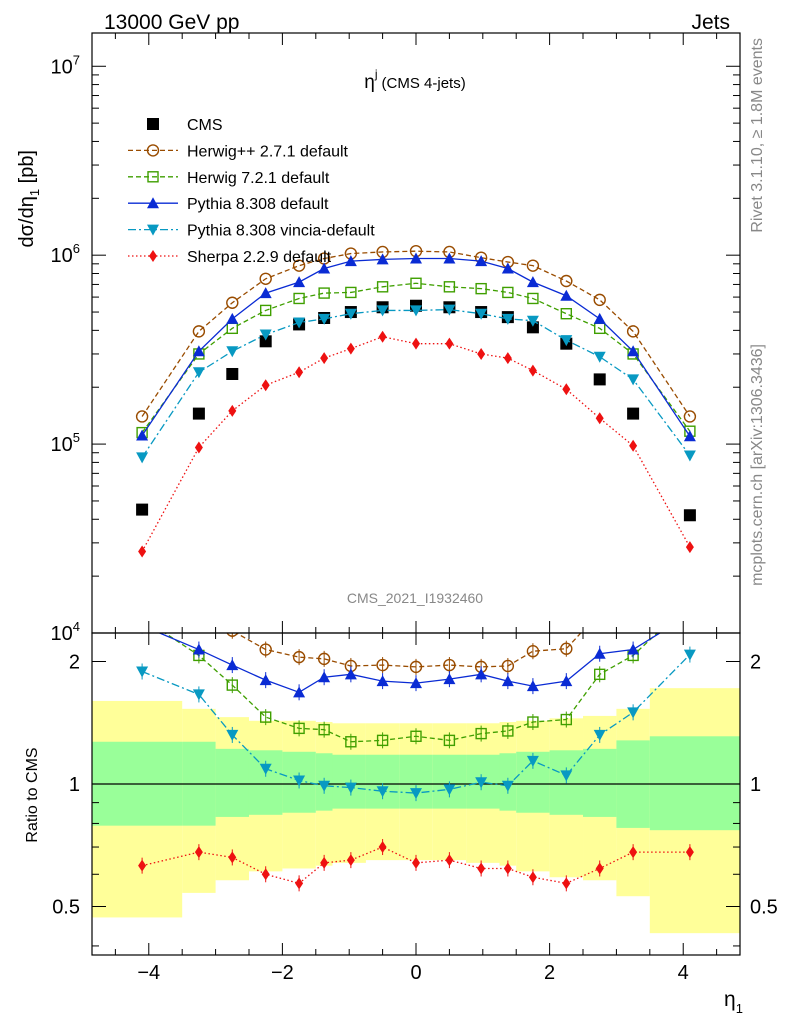 This screenshot has height=1024, width=786. What do you see at coordinates (694, 783) in the screenshot?
I see `stat-uncertainty-band` at bounding box center [694, 783].